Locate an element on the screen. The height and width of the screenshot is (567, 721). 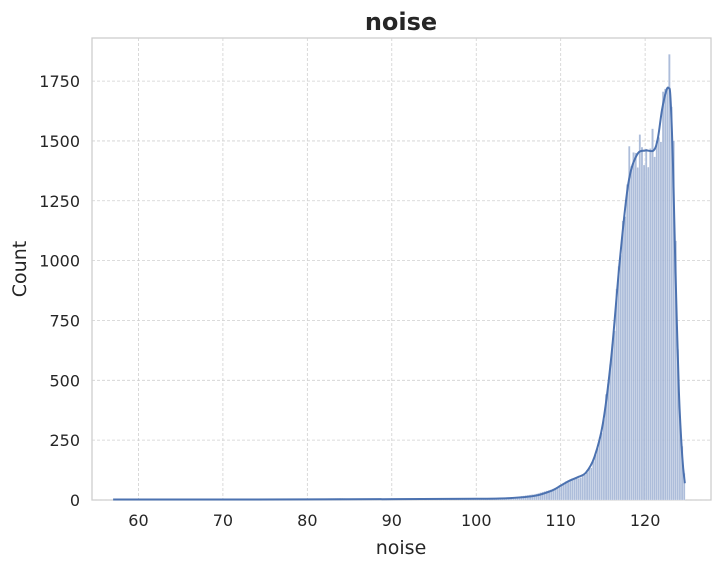
y-tick-label: 250 is located at coordinates (64, 440).